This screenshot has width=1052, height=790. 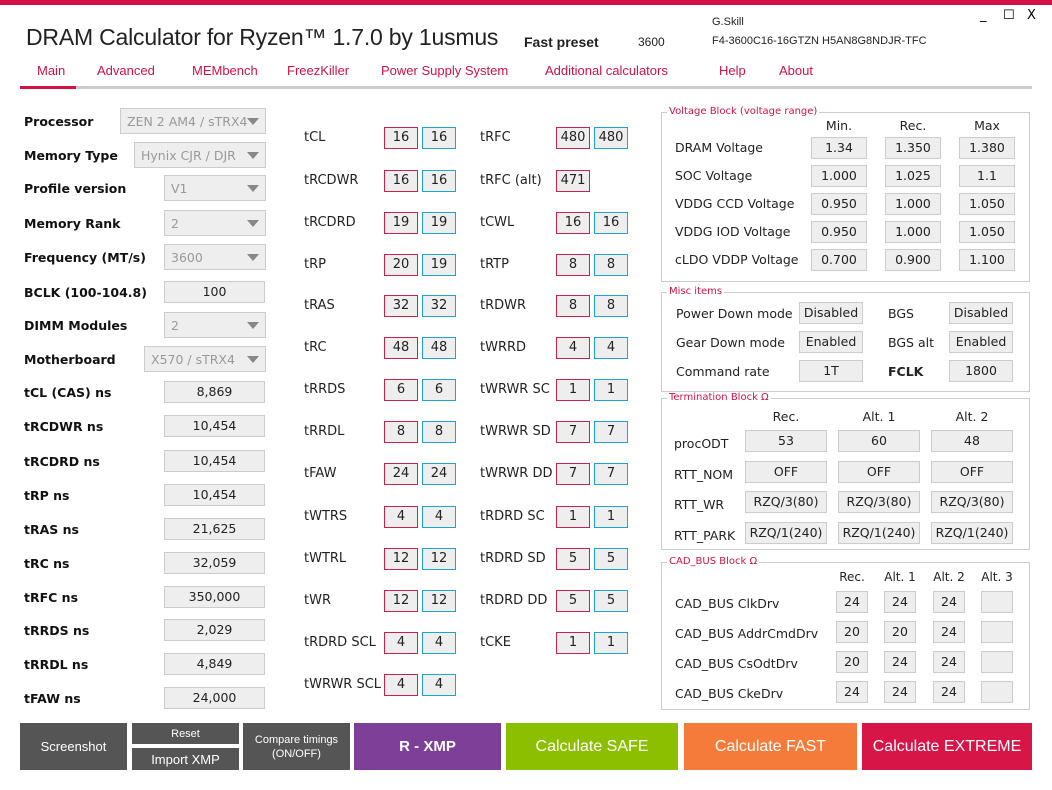 I want to click on cad-bus-clkdrv-alt-1: 24, so click(x=900, y=602).